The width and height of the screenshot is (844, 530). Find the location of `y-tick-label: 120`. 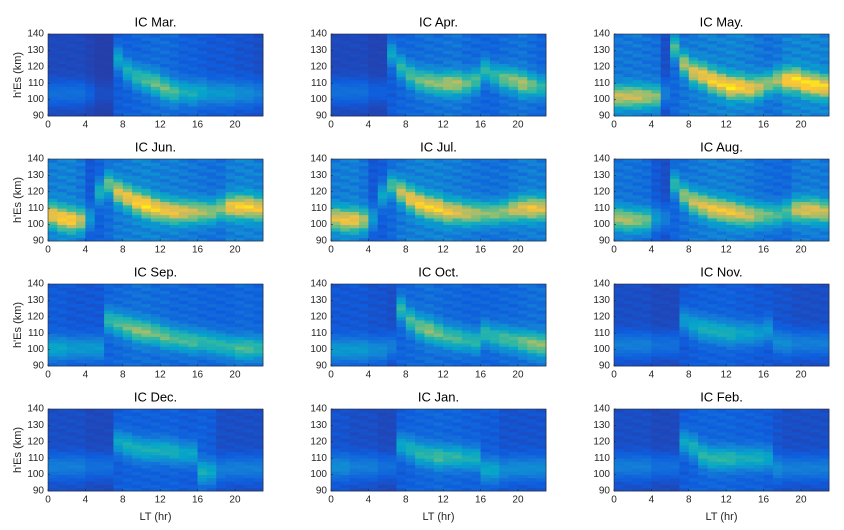

y-tick-label: 120 is located at coordinates (318, 66).